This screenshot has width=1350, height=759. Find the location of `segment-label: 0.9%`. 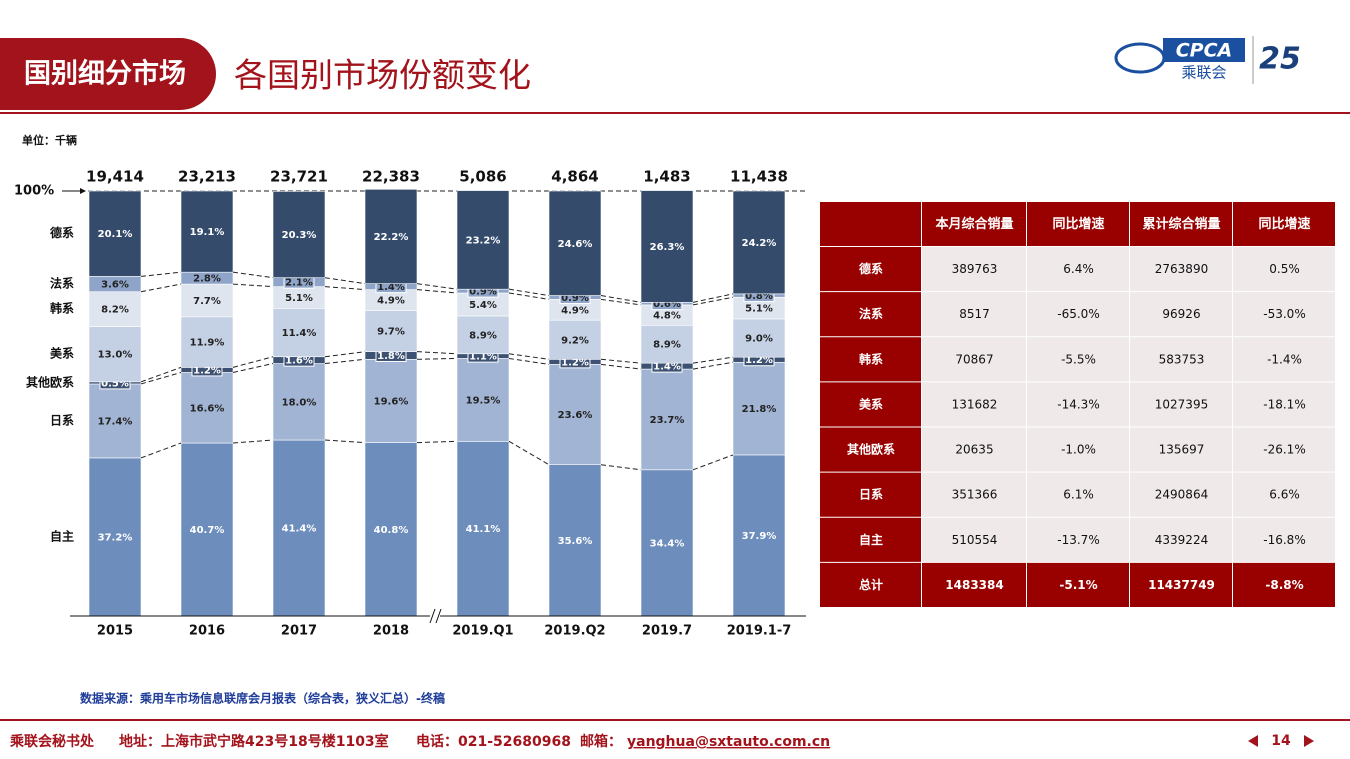

segment-label: 0.9% is located at coordinates (483, 292).